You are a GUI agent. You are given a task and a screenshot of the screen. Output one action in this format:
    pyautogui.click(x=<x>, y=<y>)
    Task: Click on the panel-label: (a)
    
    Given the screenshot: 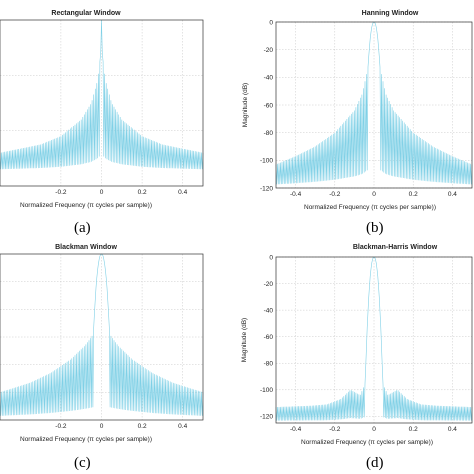 What is the action you would take?
    pyautogui.click(x=82, y=228)
    